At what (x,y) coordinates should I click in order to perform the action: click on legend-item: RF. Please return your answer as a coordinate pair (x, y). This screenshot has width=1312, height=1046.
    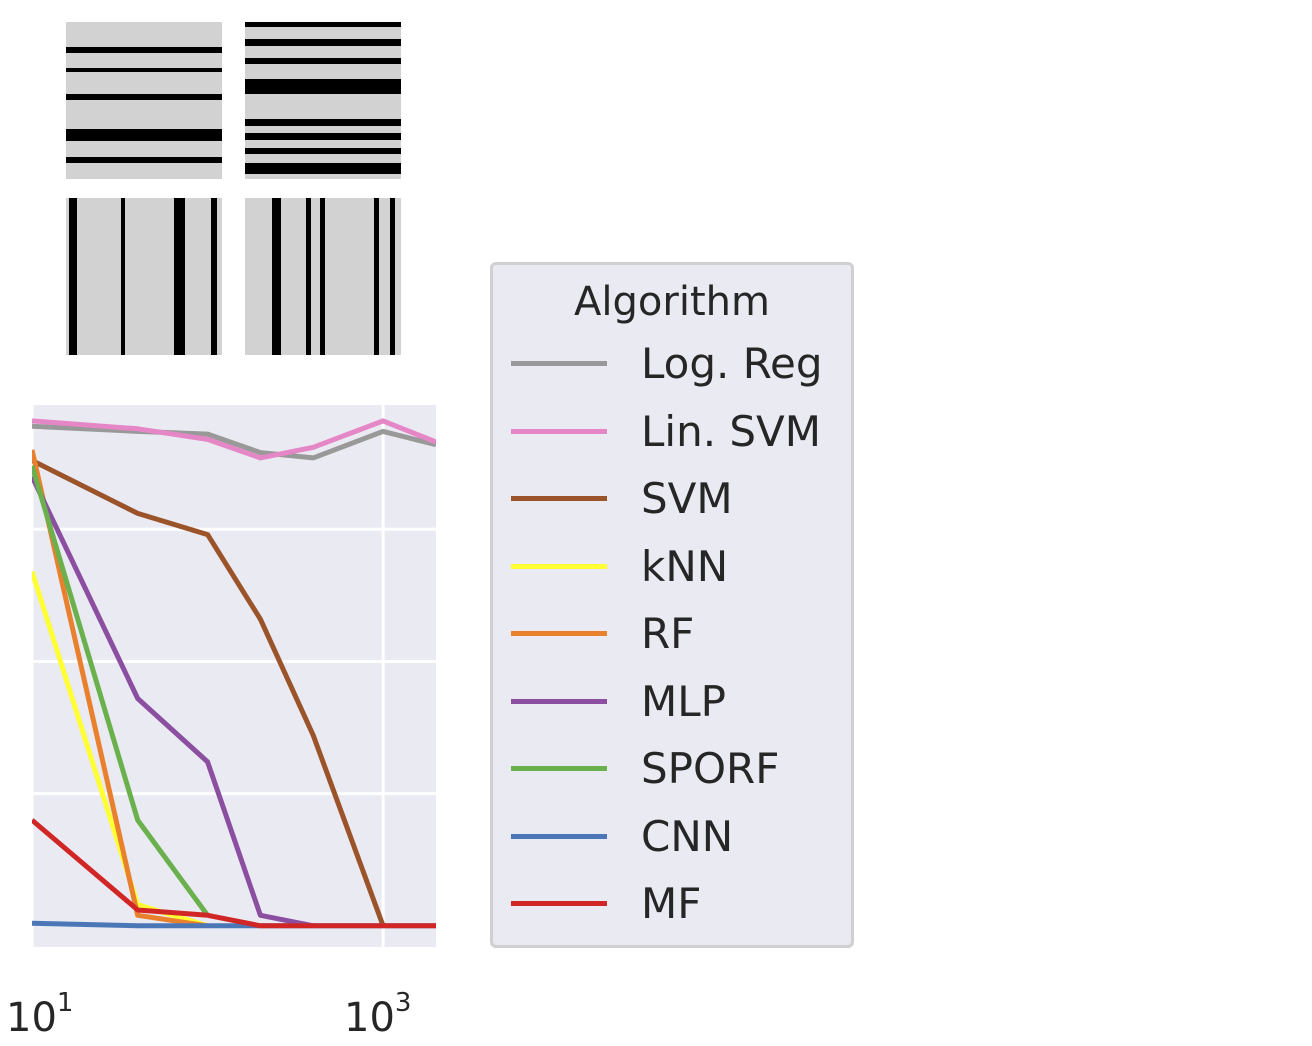
    Looking at the image, I should click on (677, 635).